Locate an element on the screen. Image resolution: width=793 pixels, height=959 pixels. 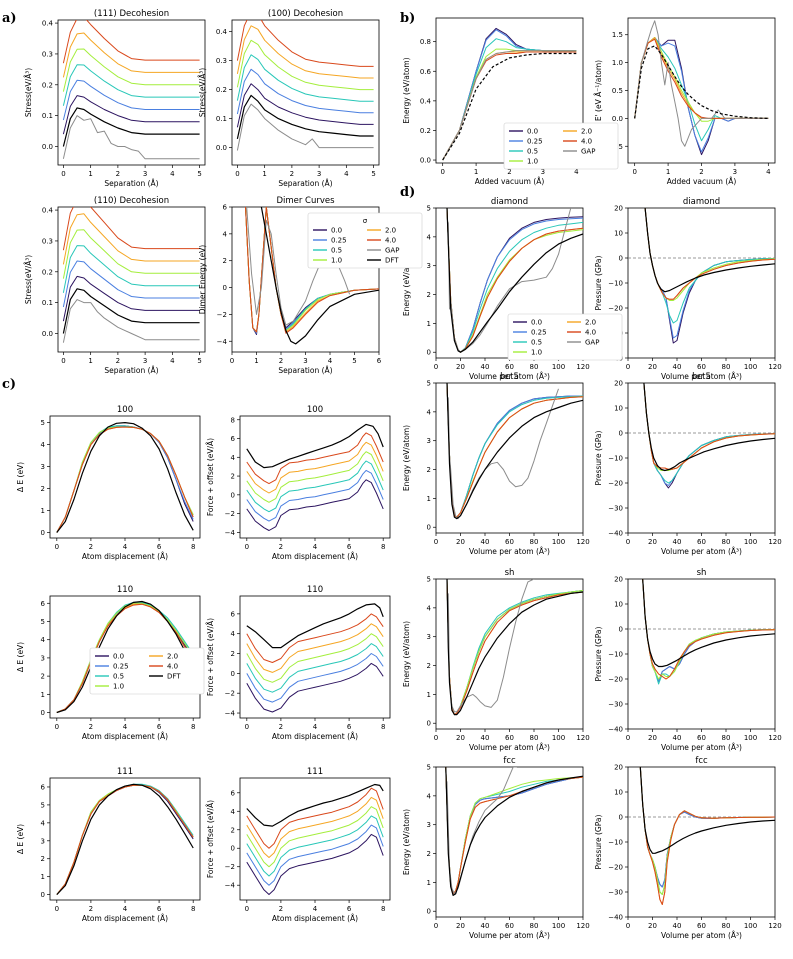
y-axis-label: Force + offset (eV/Å) is located at coordinates (210, 657).